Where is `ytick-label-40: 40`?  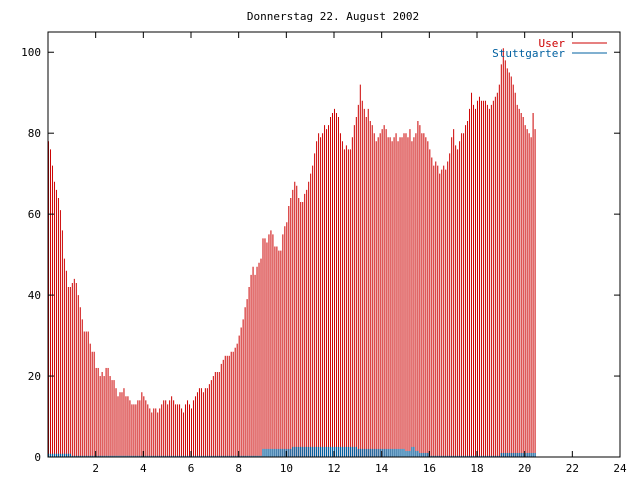
ytick-label-40: 40 is located at coordinates (34, 295).